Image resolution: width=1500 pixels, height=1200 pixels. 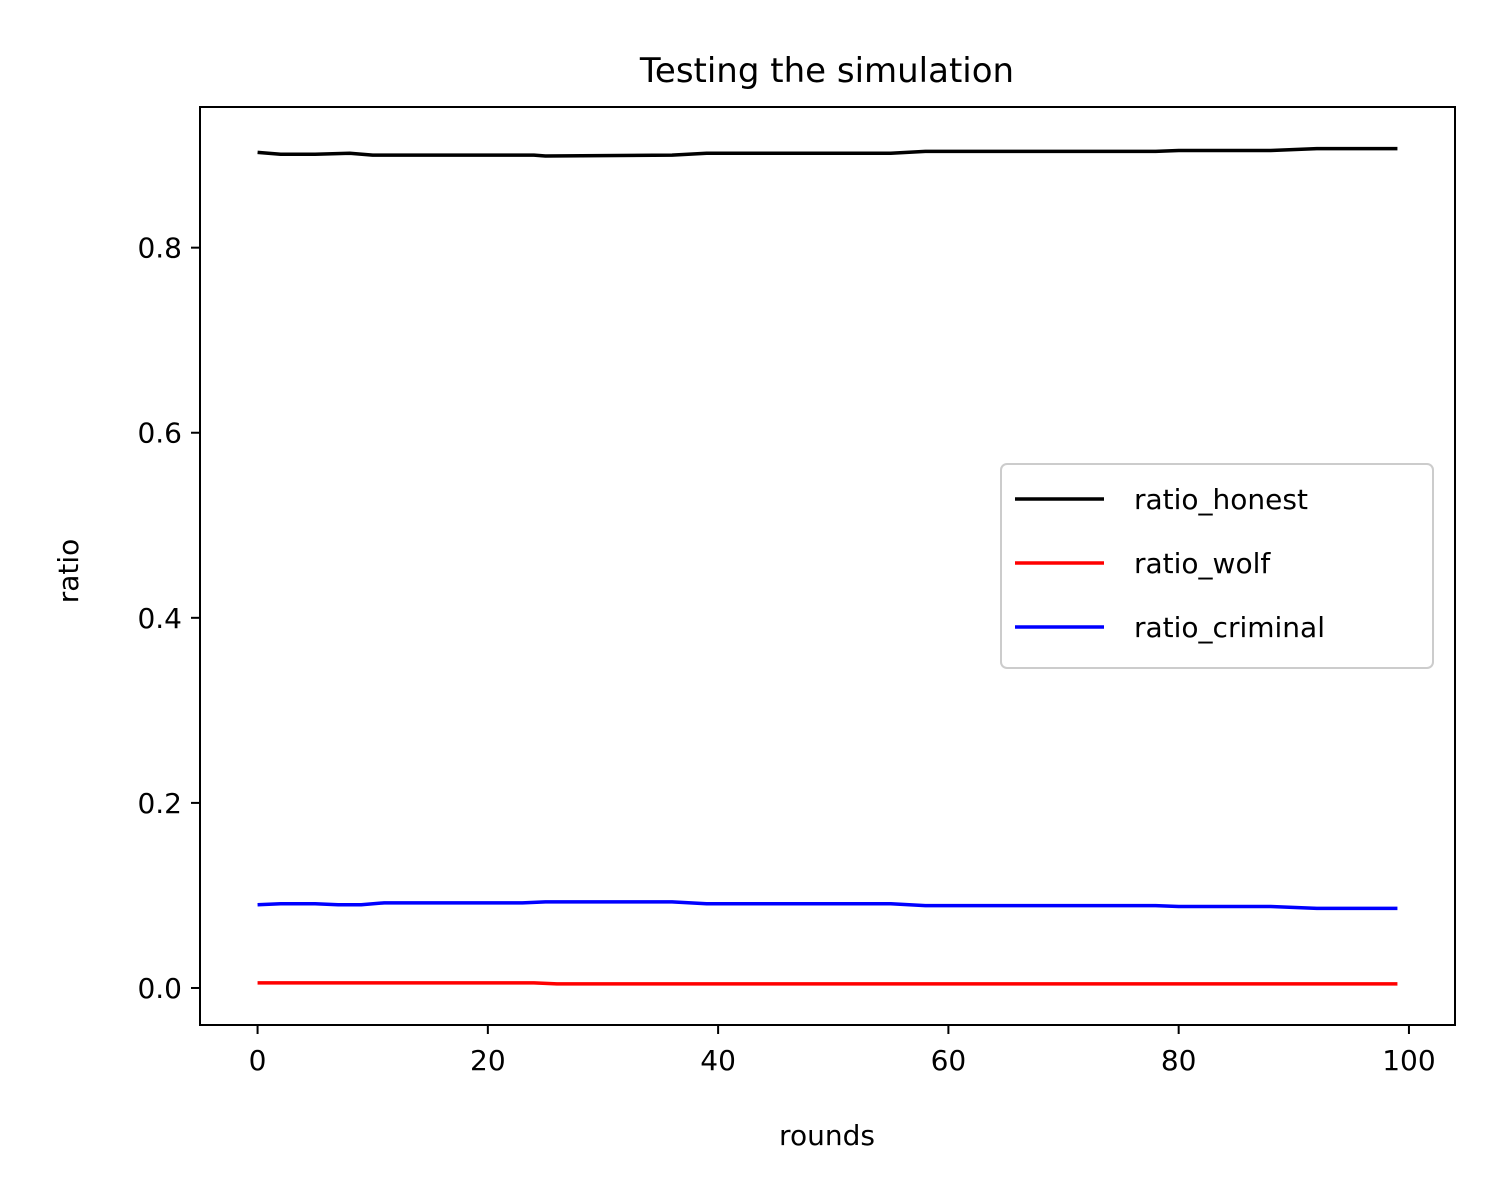 What do you see at coordinates (1221, 499) in the screenshot?
I see `legend-label-ratio-honest: ratio_honest` at bounding box center [1221, 499].